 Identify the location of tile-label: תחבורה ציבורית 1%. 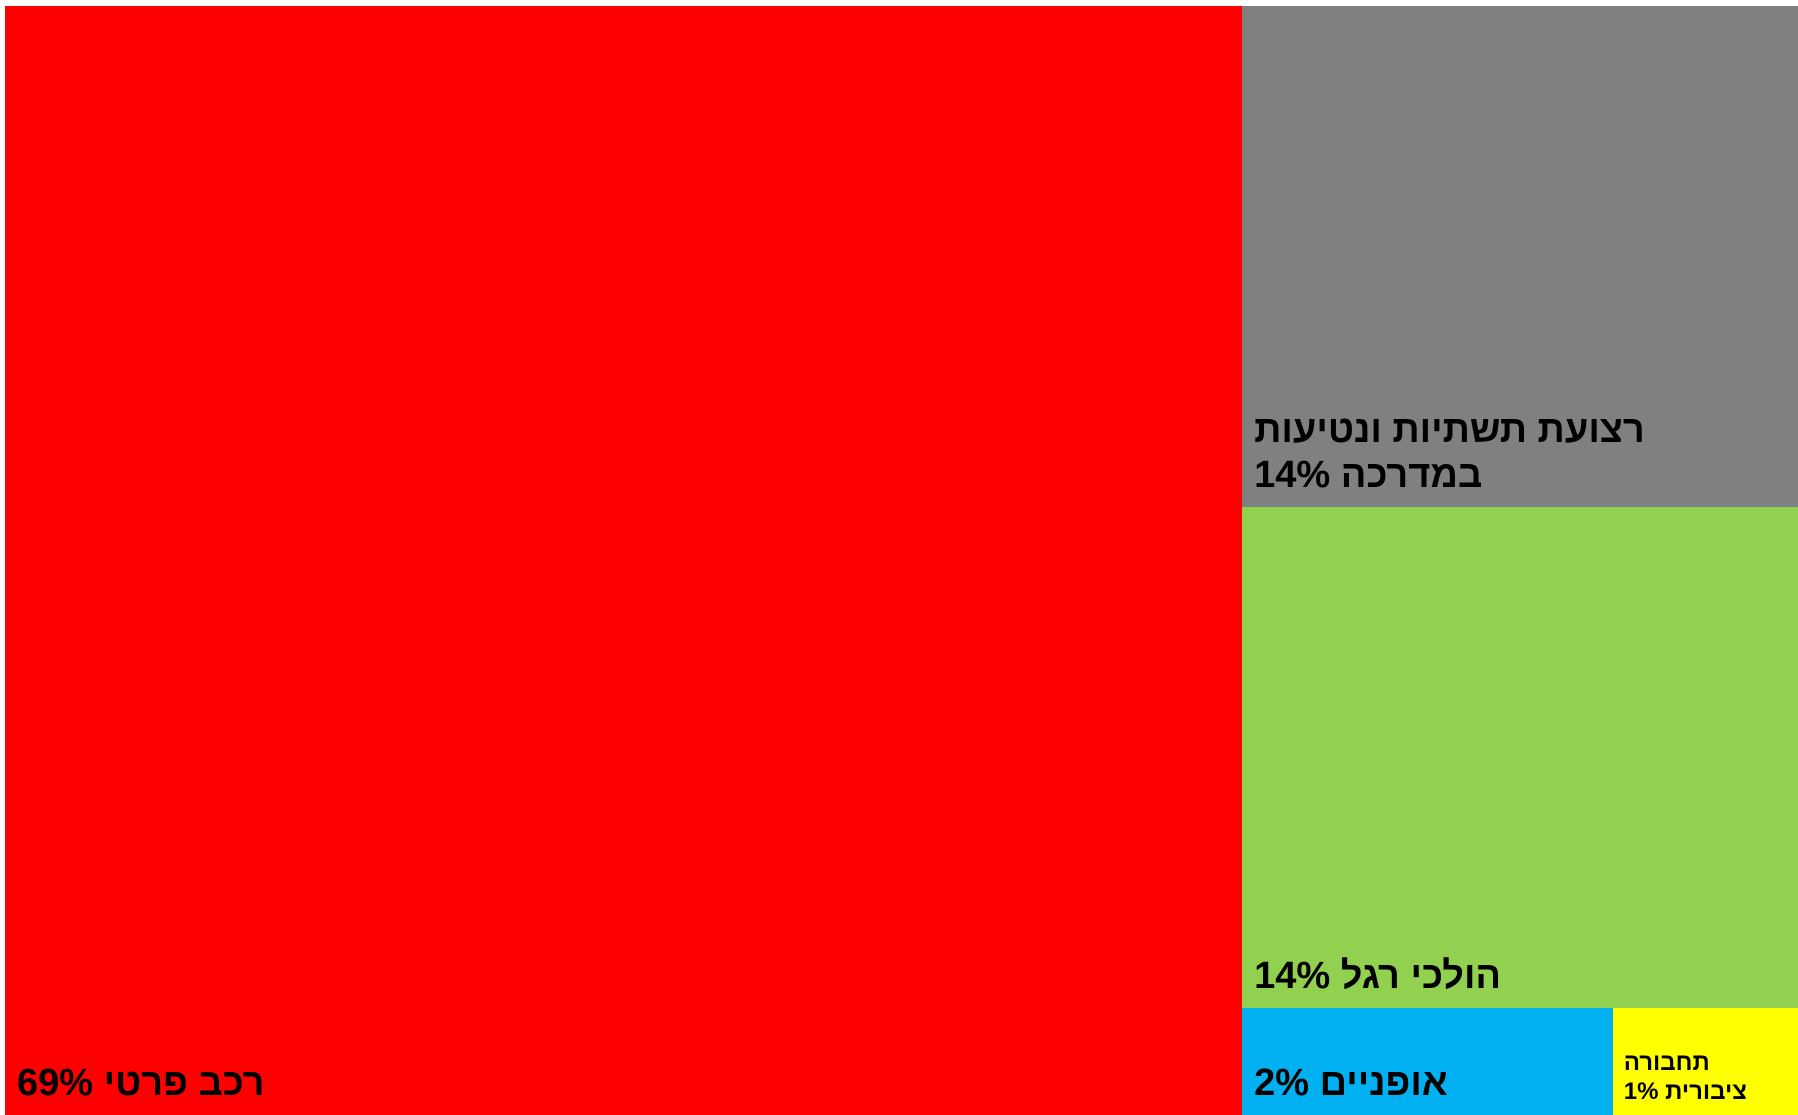
(1685, 1078).